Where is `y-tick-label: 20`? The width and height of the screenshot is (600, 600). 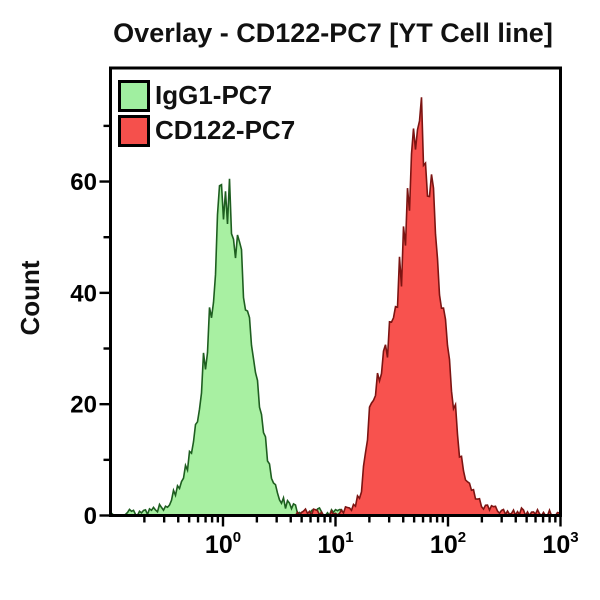
y-tick-label: 20 is located at coordinates (83, 405).